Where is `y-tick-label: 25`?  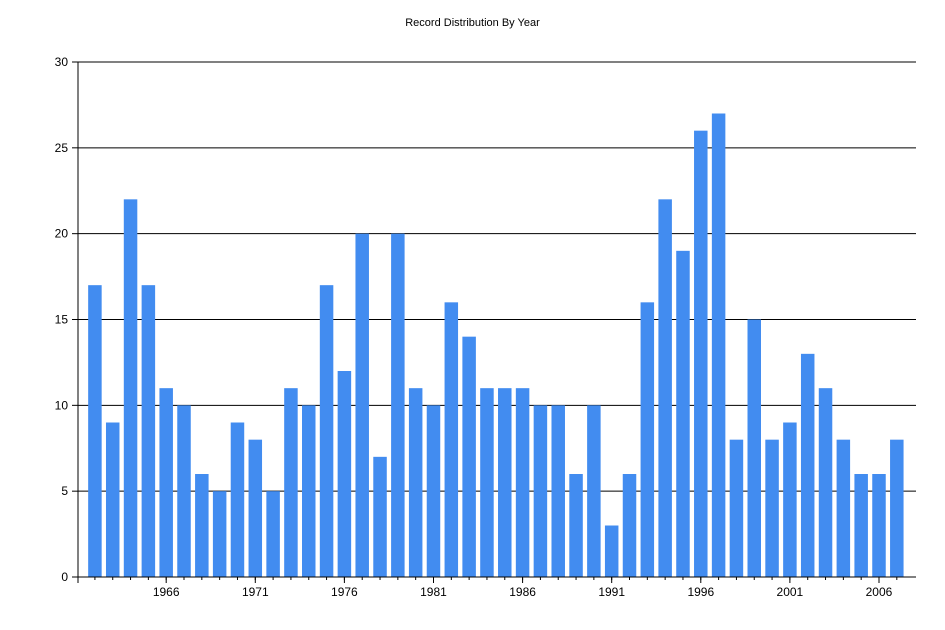 y-tick-label: 25 is located at coordinates (62, 148).